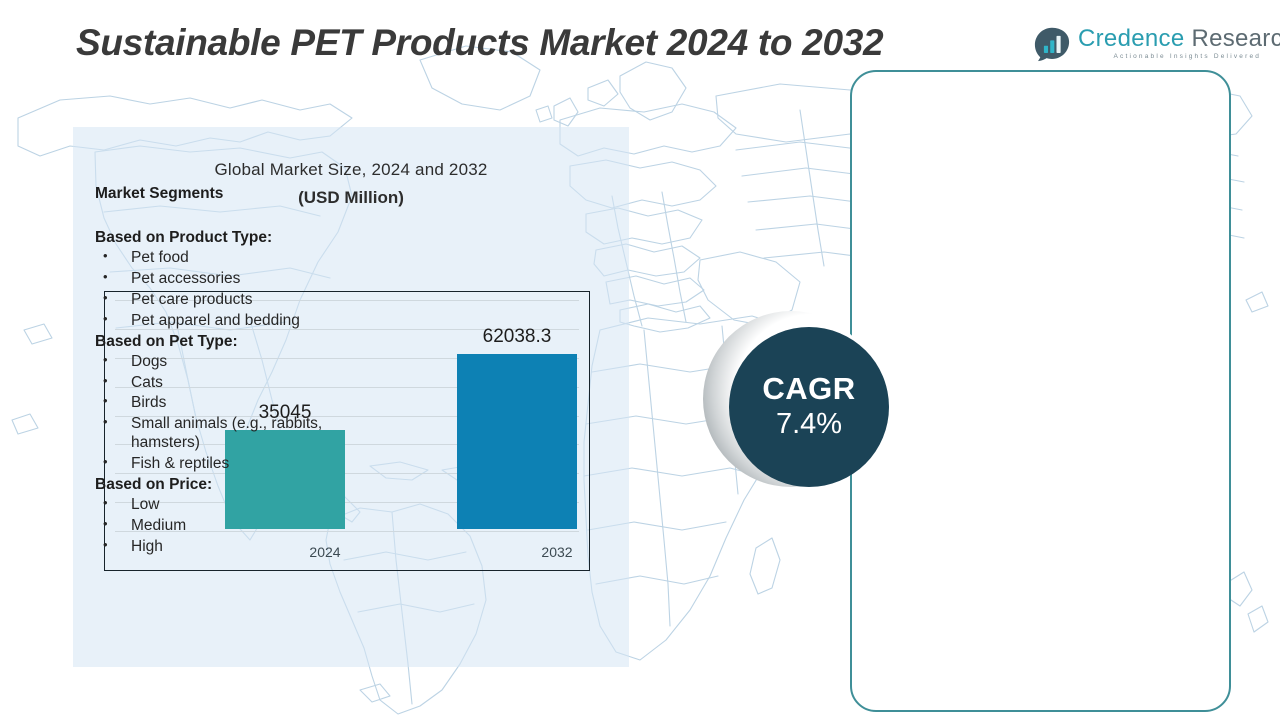  What do you see at coordinates (245, 279) in the screenshot?
I see `segment-list-item: Pet accessories` at bounding box center [245, 279].